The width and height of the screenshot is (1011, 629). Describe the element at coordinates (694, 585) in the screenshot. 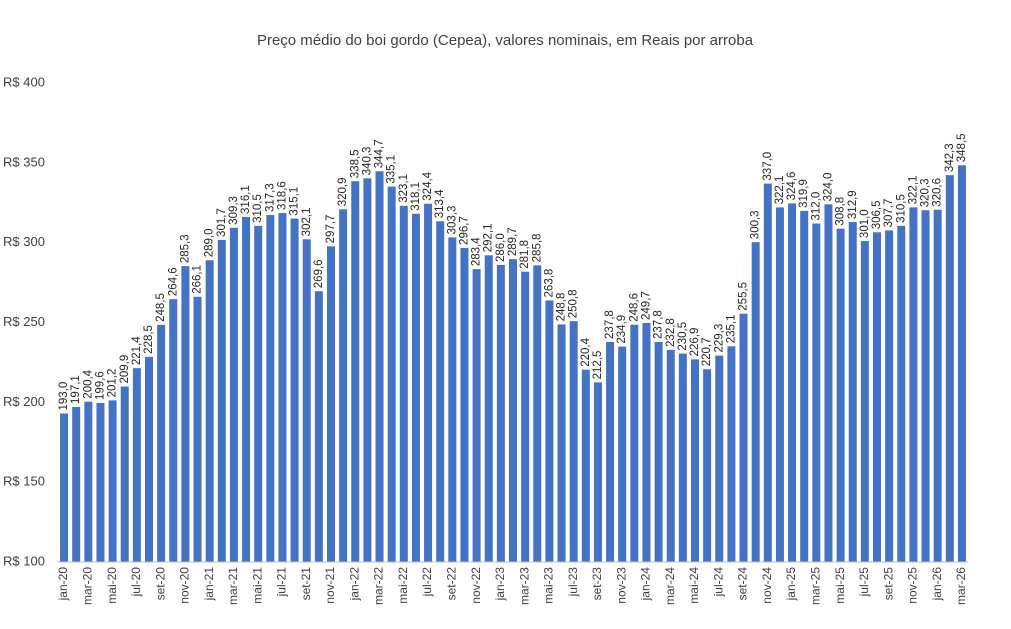

I see `x-tick-label: mai-24` at that location.